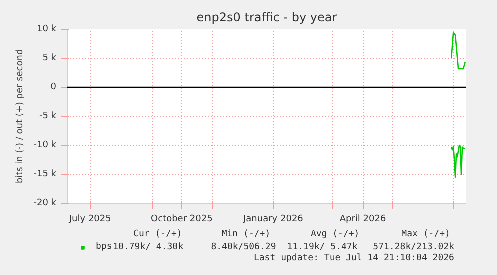  I want to click on text: Min (-/+), so click(246, 235).